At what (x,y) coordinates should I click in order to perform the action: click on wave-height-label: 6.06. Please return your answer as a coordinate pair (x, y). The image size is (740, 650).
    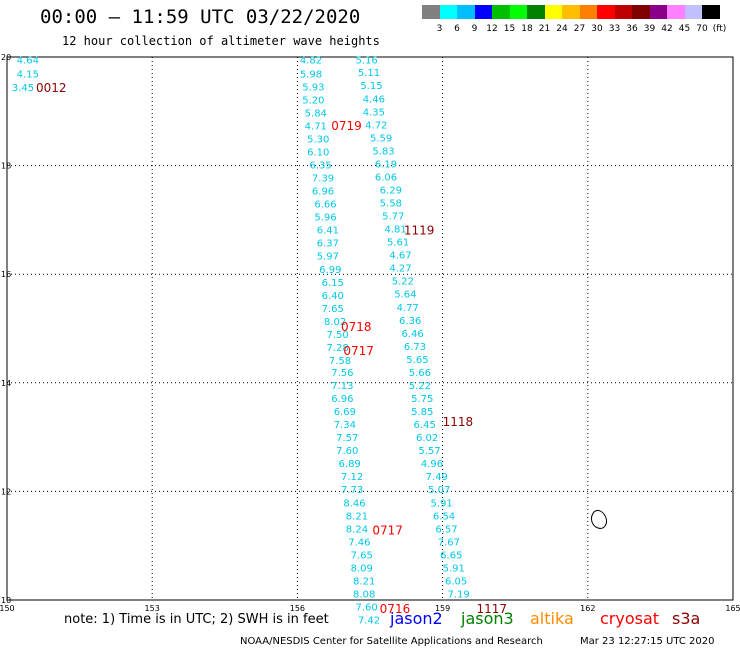
    Looking at the image, I should click on (386, 177).